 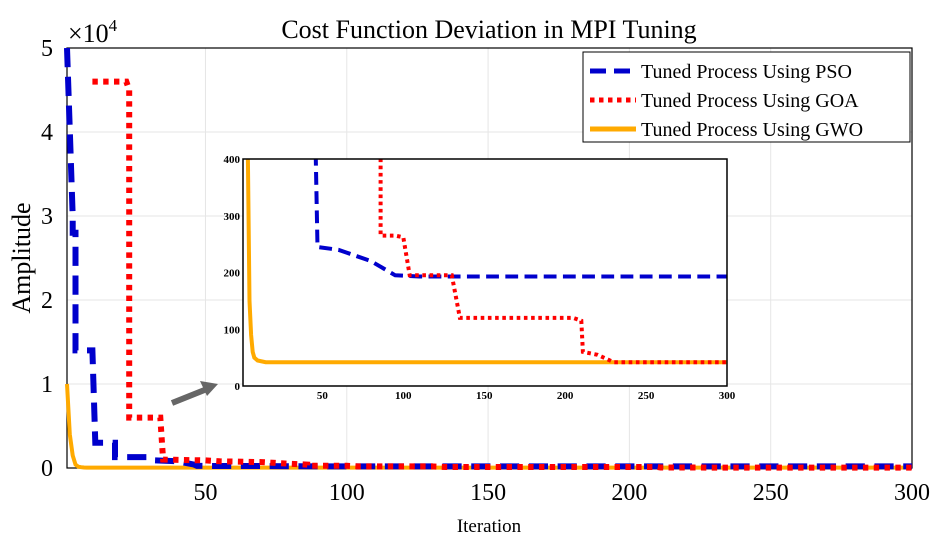 I want to click on y-tick-label: 3, so click(x=47, y=217).